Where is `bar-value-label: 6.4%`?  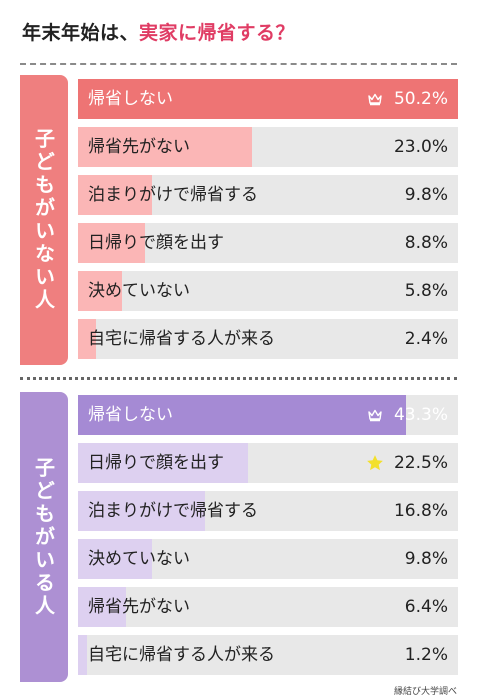
bar-value-label: 6.4% is located at coordinates (426, 607).